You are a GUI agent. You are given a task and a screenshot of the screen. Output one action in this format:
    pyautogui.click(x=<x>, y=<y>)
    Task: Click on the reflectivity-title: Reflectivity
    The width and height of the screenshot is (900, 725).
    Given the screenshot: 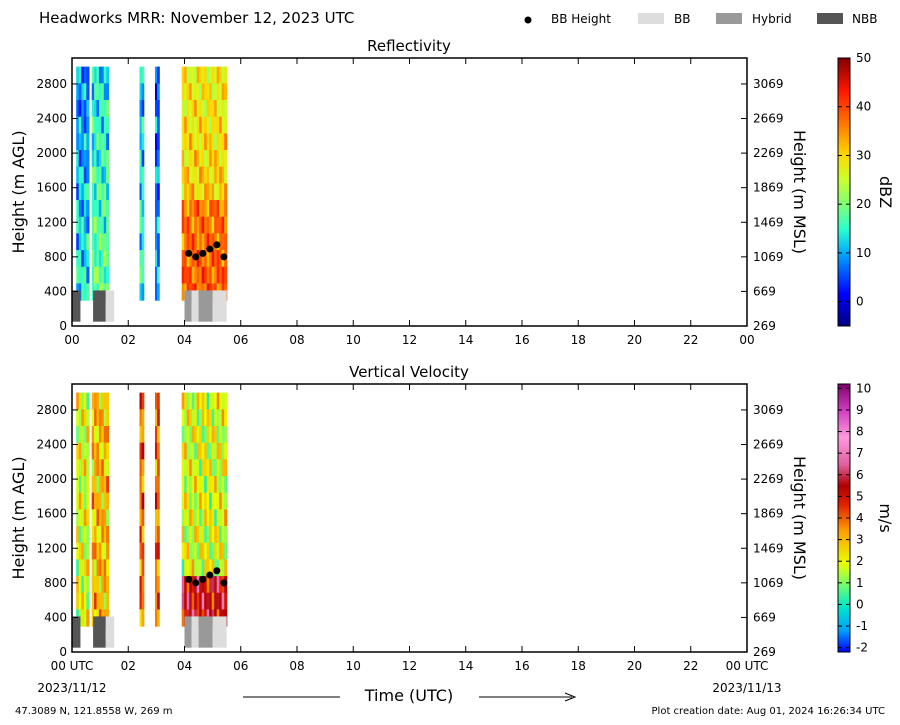 What is the action you would take?
    pyautogui.click(x=409, y=46)
    